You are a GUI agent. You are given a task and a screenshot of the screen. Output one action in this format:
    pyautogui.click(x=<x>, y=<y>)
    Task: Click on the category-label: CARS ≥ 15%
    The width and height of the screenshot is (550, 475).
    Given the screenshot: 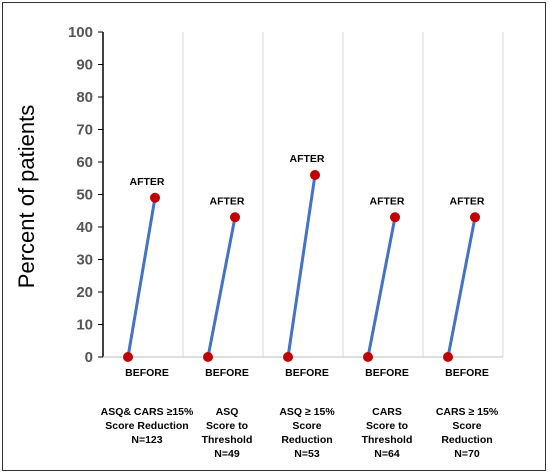 What is the action you would take?
    pyautogui.click(x=467, y=412)
    